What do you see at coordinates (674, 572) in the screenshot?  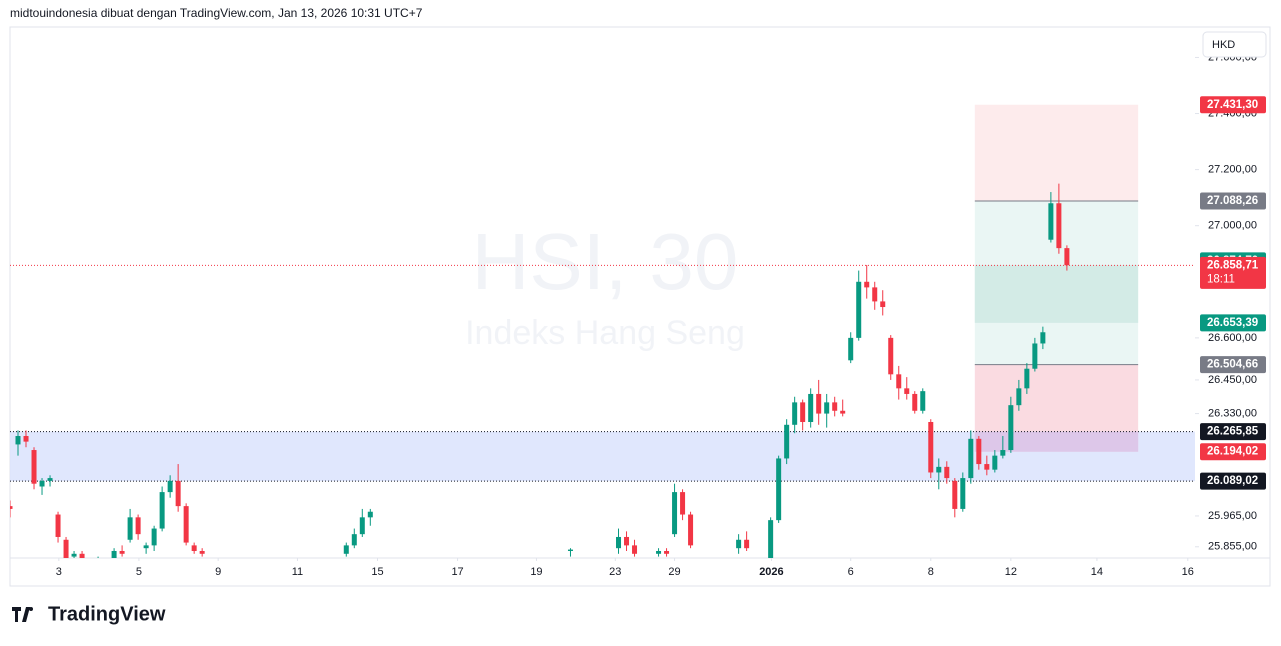 I see `x-tick-label: 29` at bounding box center [674, 572].